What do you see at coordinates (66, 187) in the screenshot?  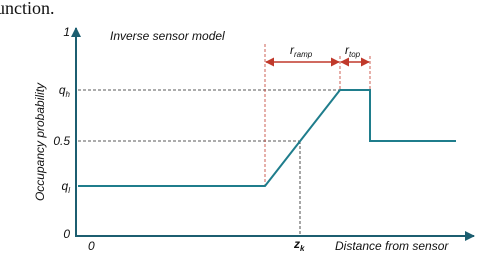 I see `y-label: ql` at bounding box center [66, 187].